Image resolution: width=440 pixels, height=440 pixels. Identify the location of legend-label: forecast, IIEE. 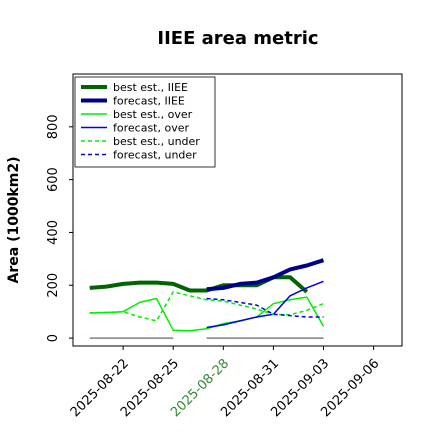
(149, 101).